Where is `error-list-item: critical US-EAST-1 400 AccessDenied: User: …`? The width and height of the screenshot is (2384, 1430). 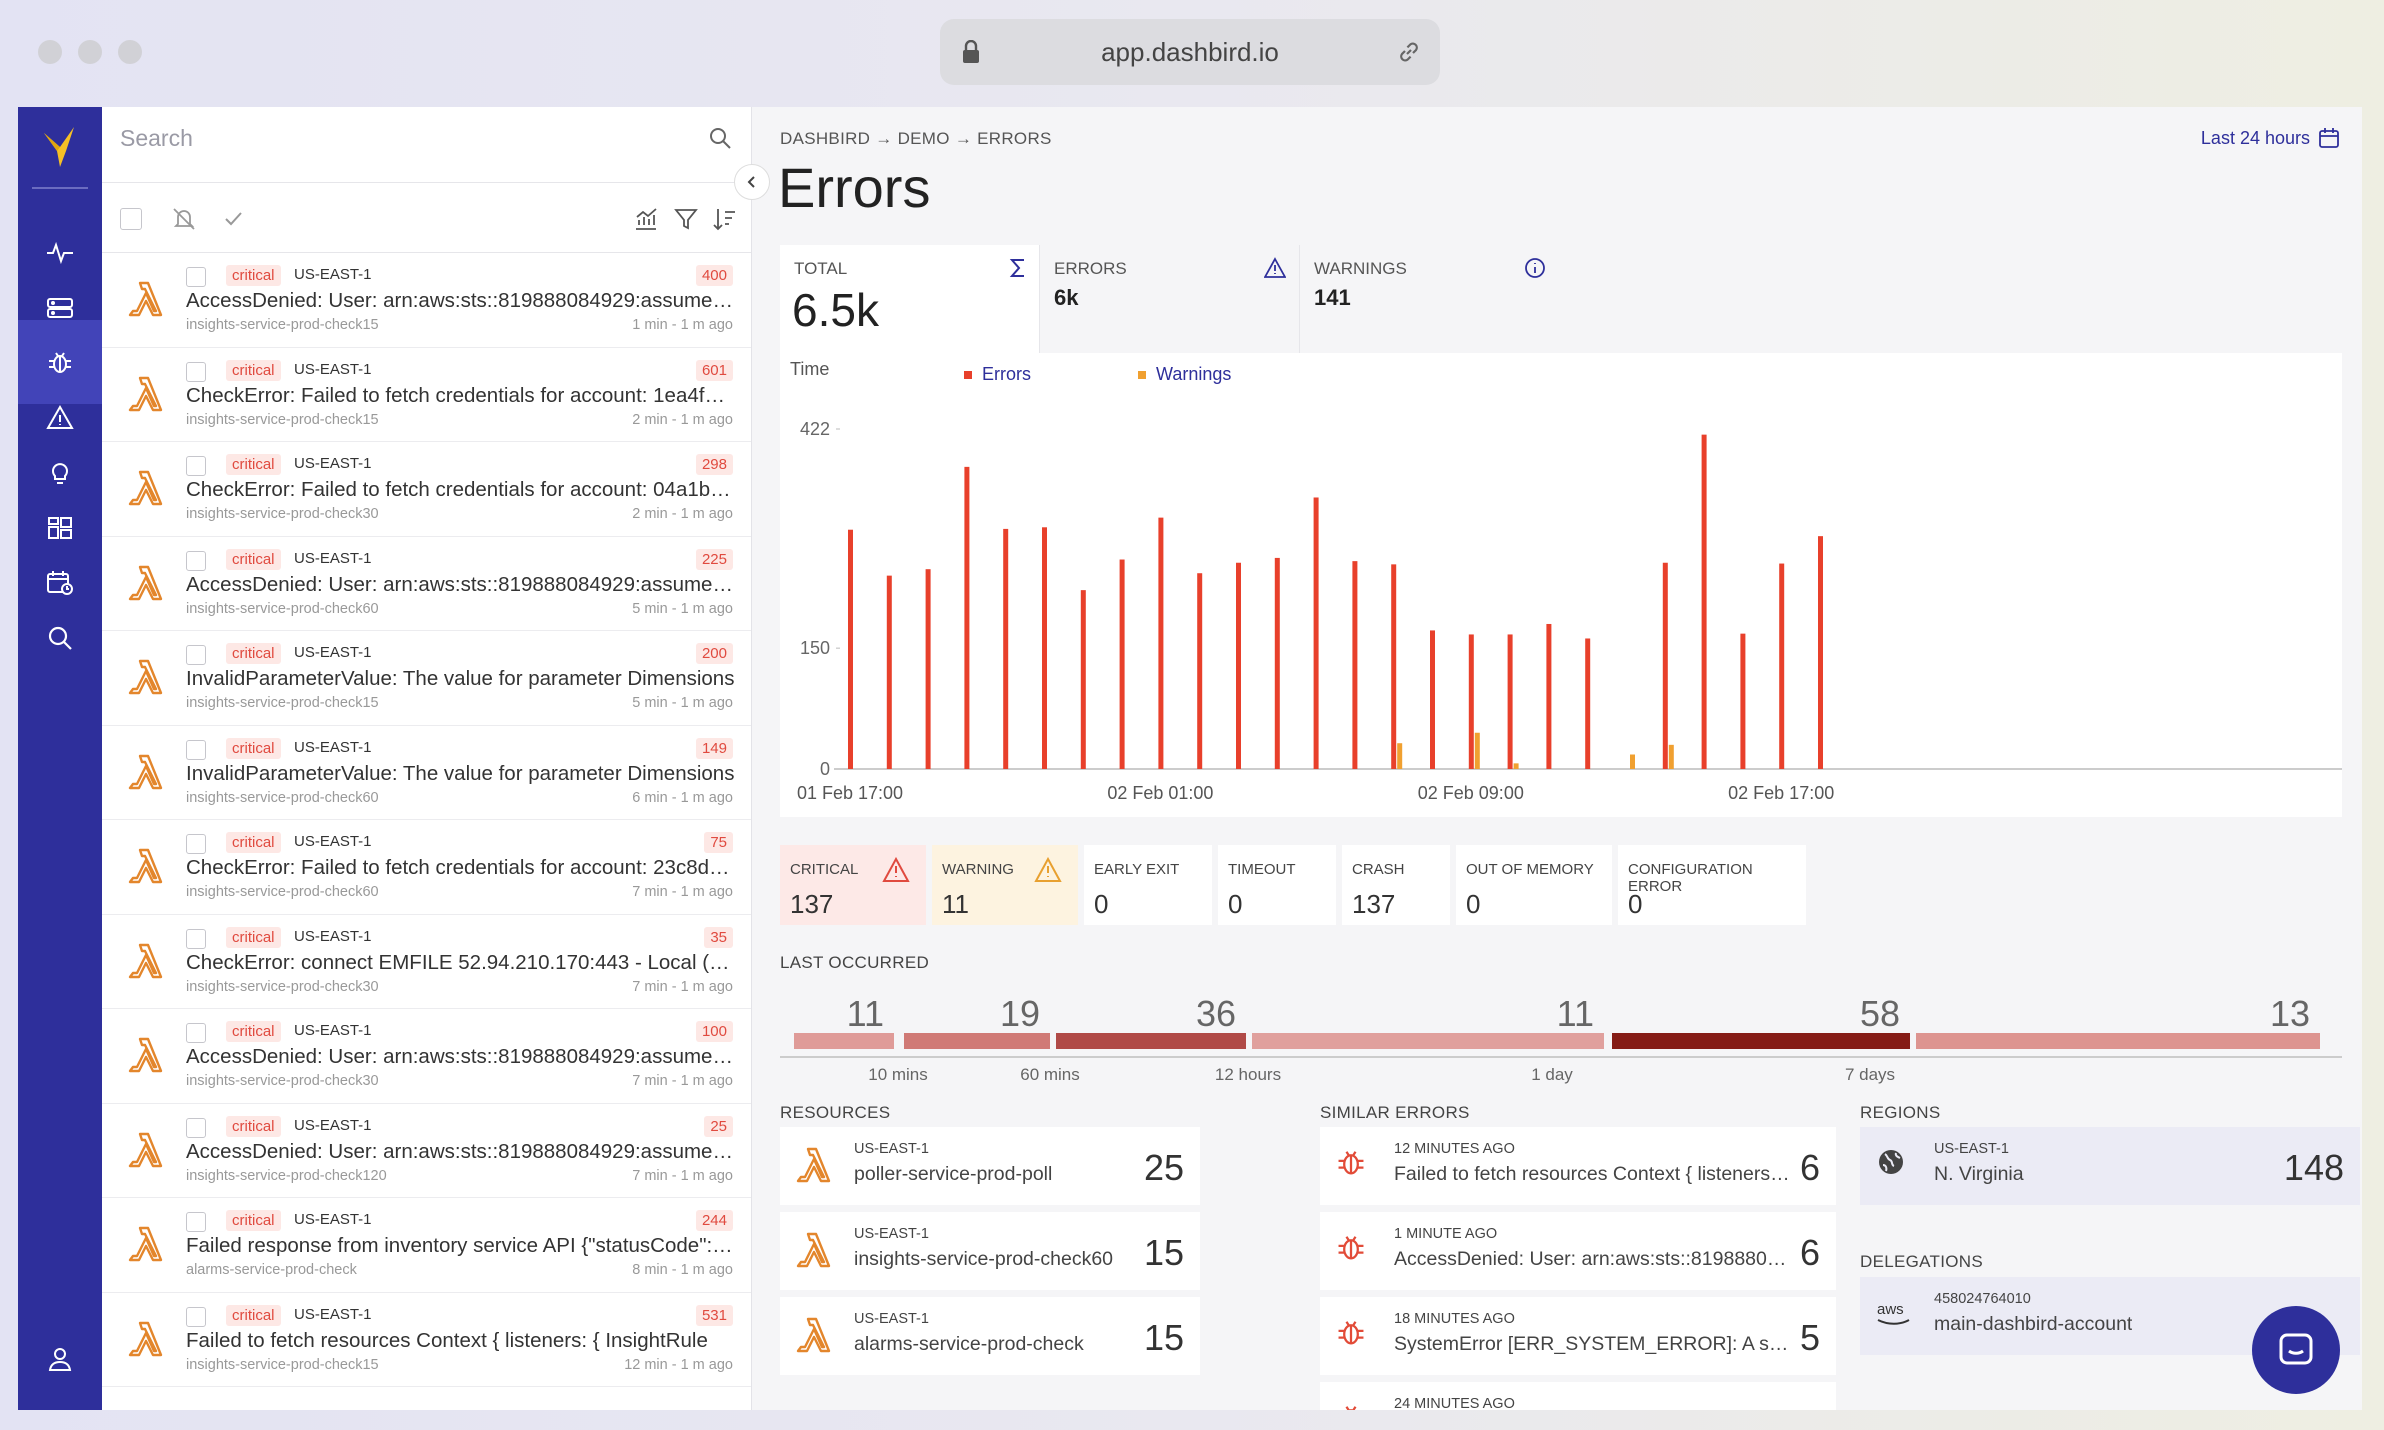
error-list-item: critical US-EAST-1 400 AccessDenied: User: … is located at coordinates (426, 300).